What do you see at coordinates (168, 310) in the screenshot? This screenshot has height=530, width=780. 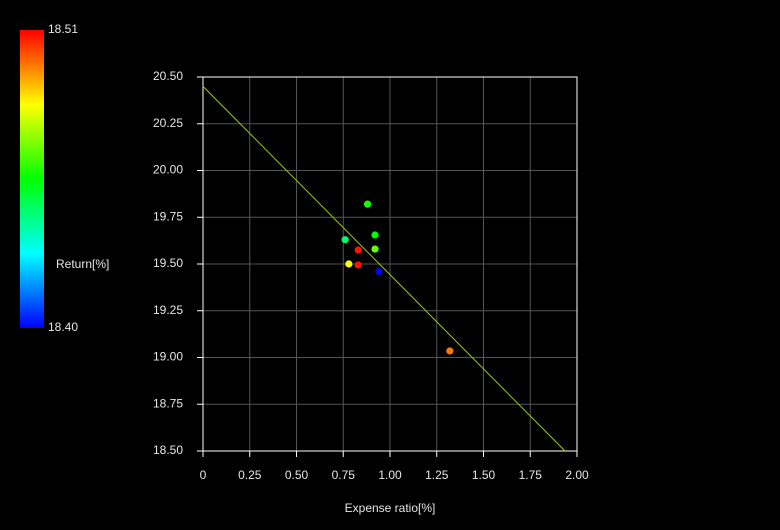 I see `y-tick-label: 19.25` at bounding box center [168, 310].